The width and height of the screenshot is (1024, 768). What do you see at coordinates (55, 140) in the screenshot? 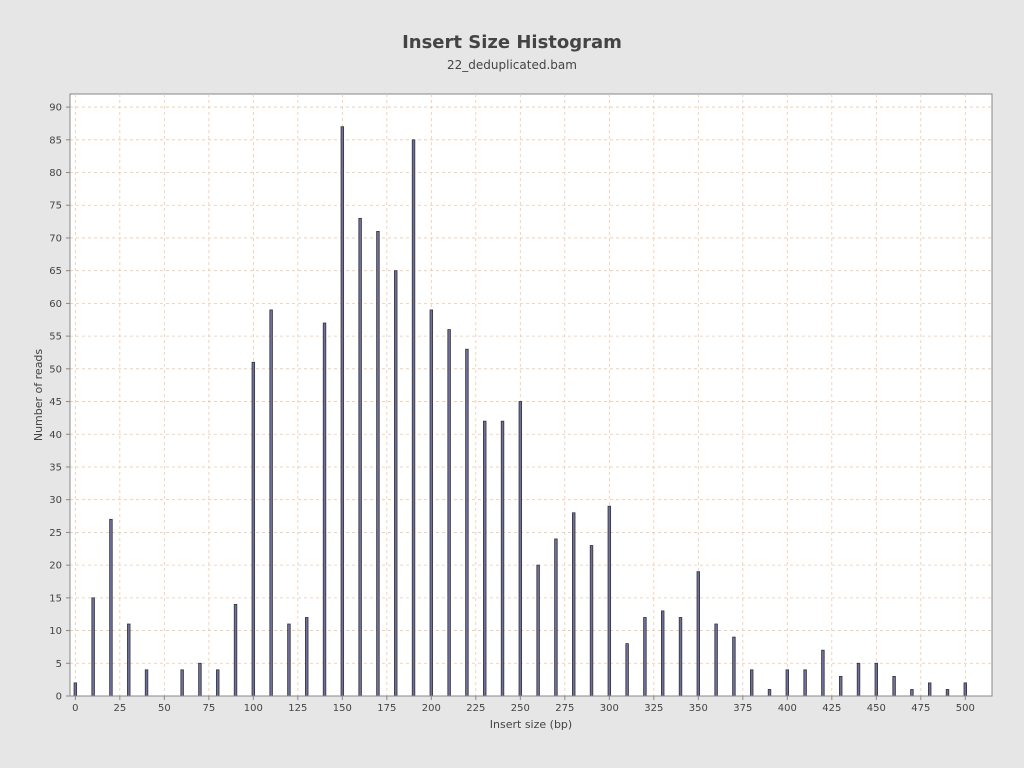
I see `y-tick-label: 85` at bounding box center [55, 140].